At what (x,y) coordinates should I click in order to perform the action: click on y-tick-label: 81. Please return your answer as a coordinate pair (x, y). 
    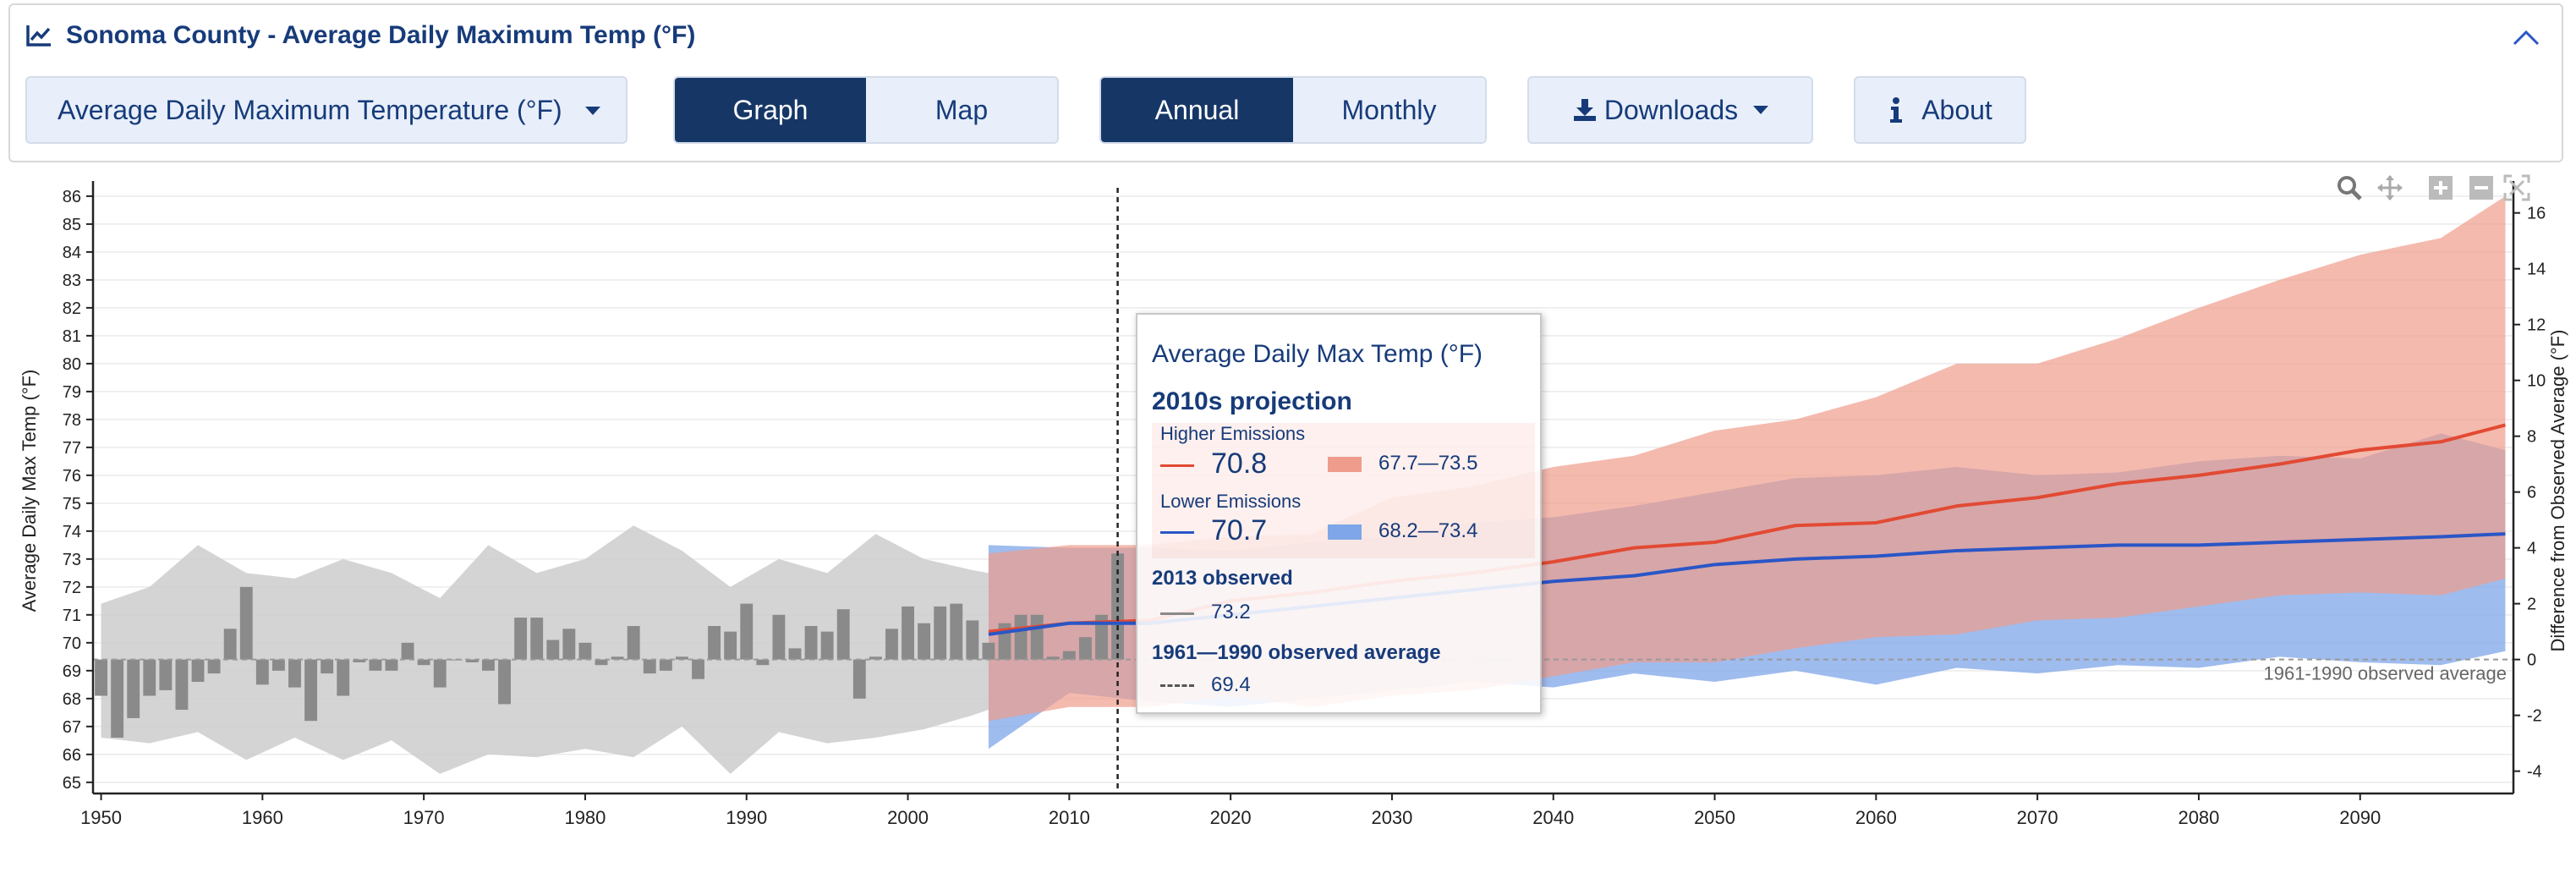
    Looking at the image, I should click on (72, 336).